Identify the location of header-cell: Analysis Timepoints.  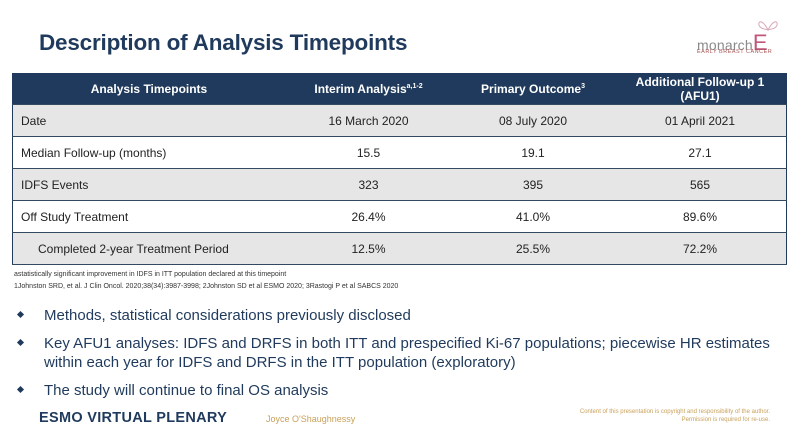
(148, 89).